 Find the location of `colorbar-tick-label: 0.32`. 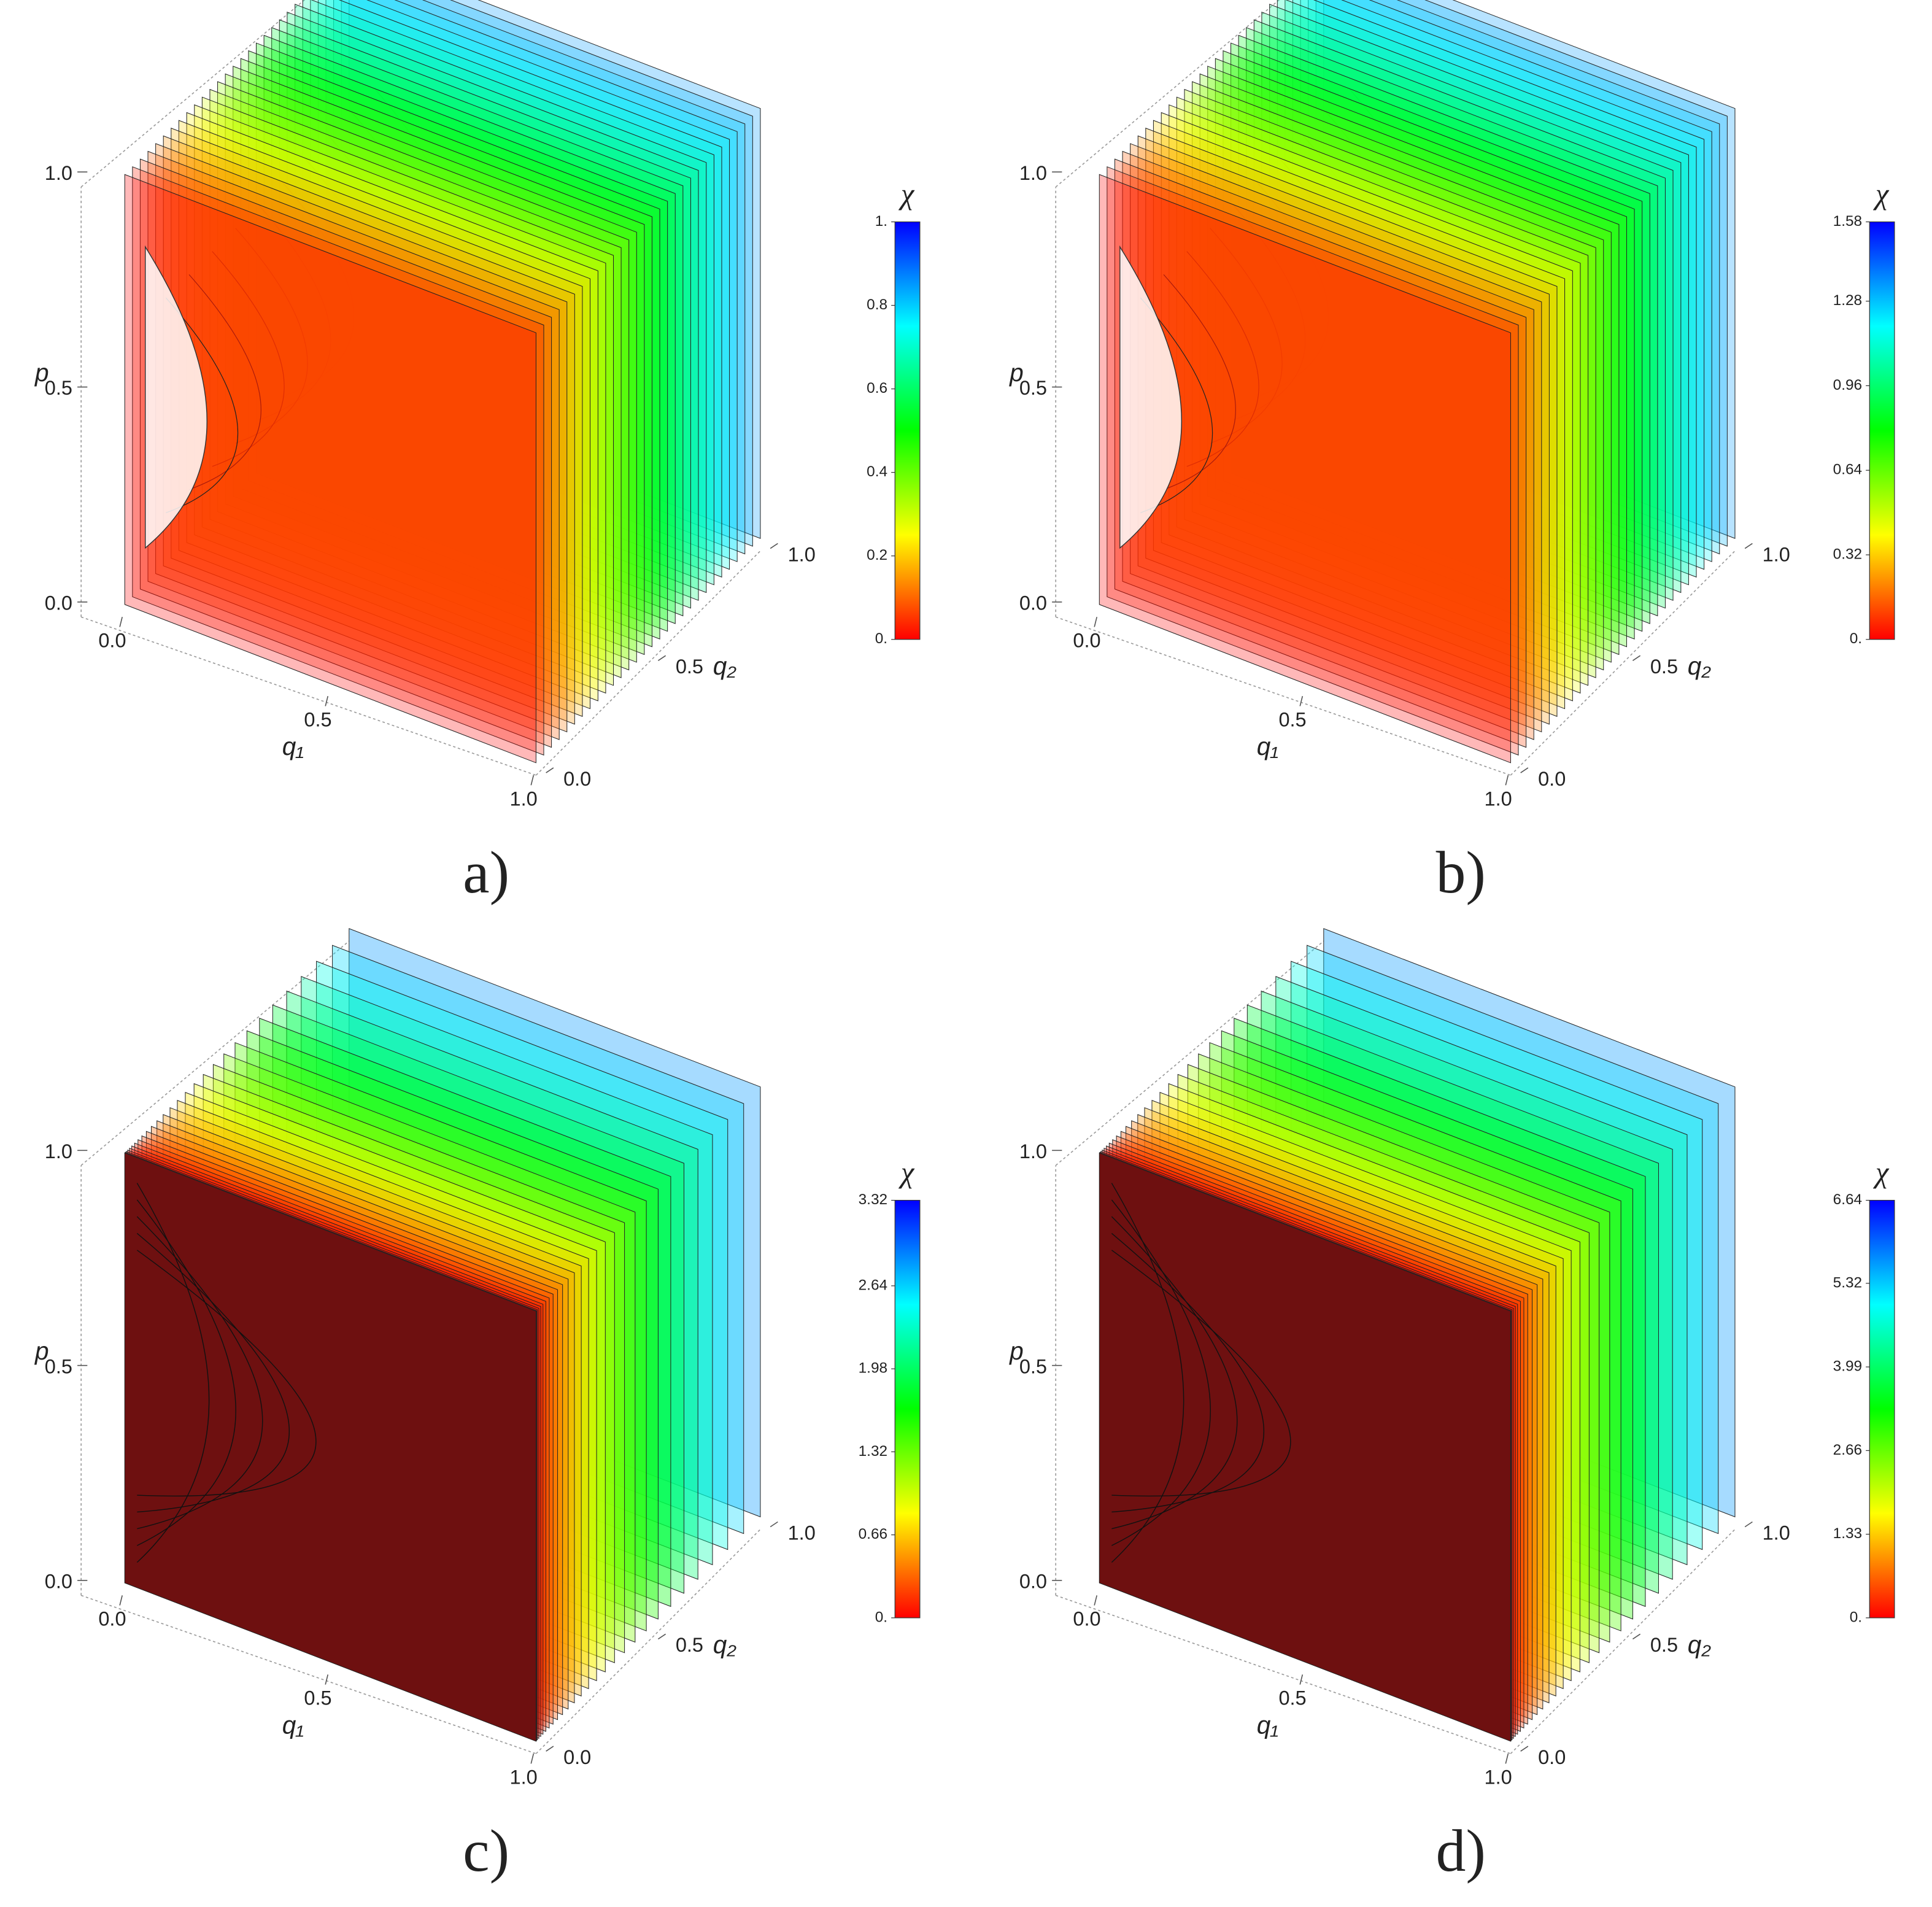

colorbar-tick-label: 0.32 is located at coordinates (1848, 554).